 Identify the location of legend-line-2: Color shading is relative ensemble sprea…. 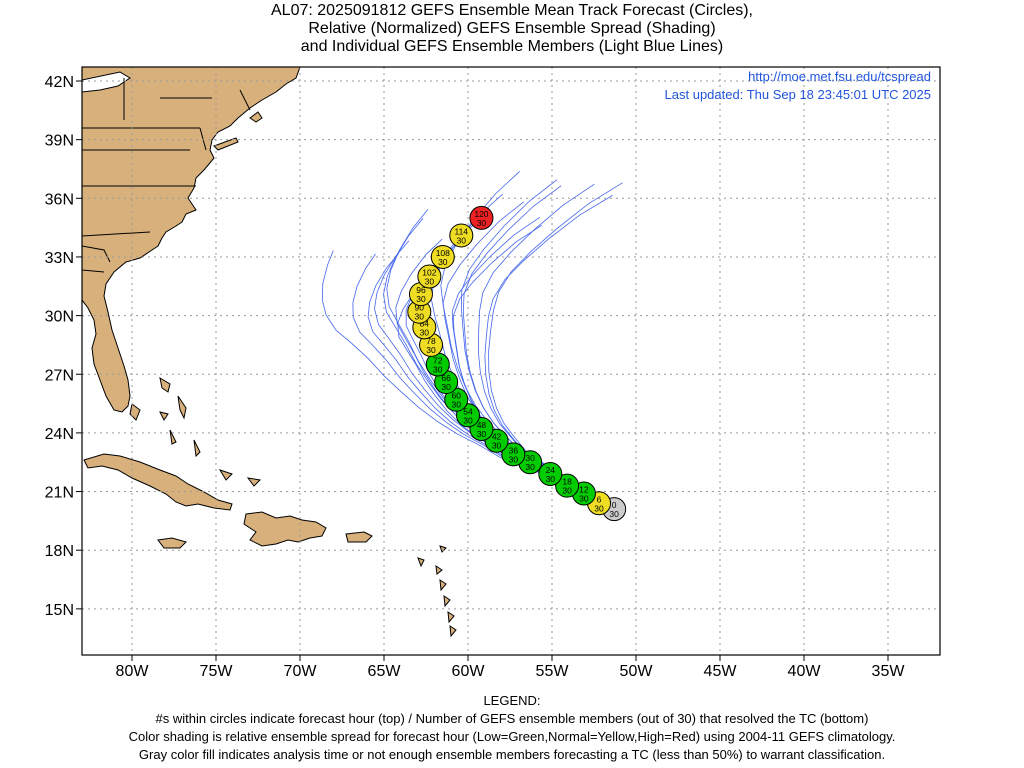
(512, 736).